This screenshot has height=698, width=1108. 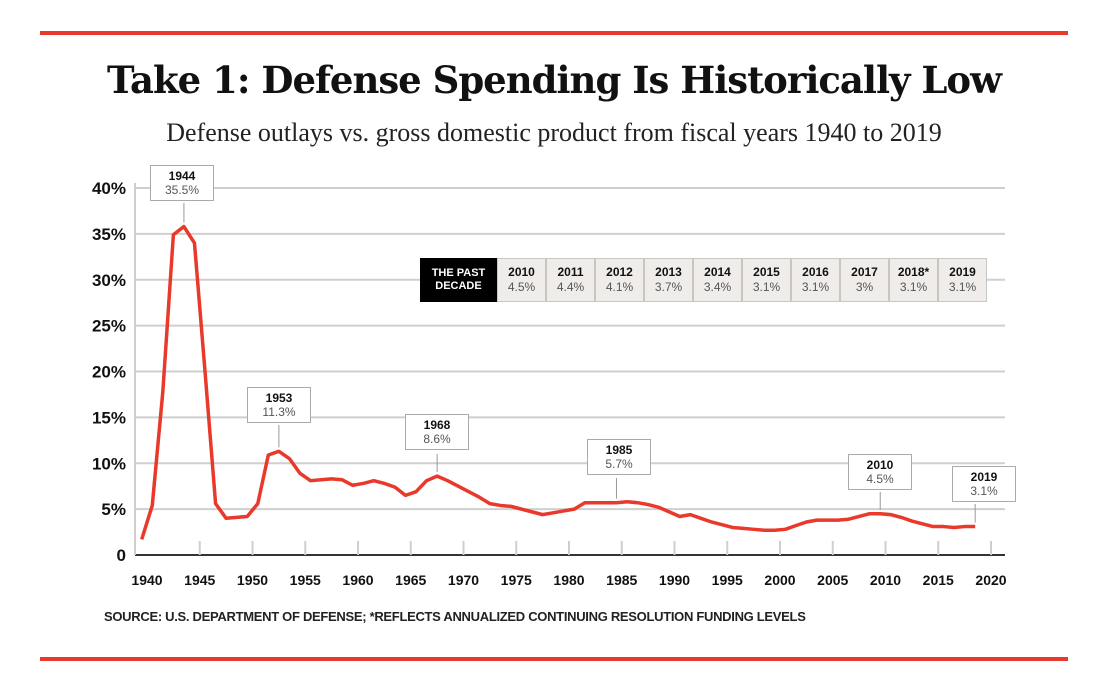 I want to click on decade-value: 4.4%, so click(x=570, y=287).